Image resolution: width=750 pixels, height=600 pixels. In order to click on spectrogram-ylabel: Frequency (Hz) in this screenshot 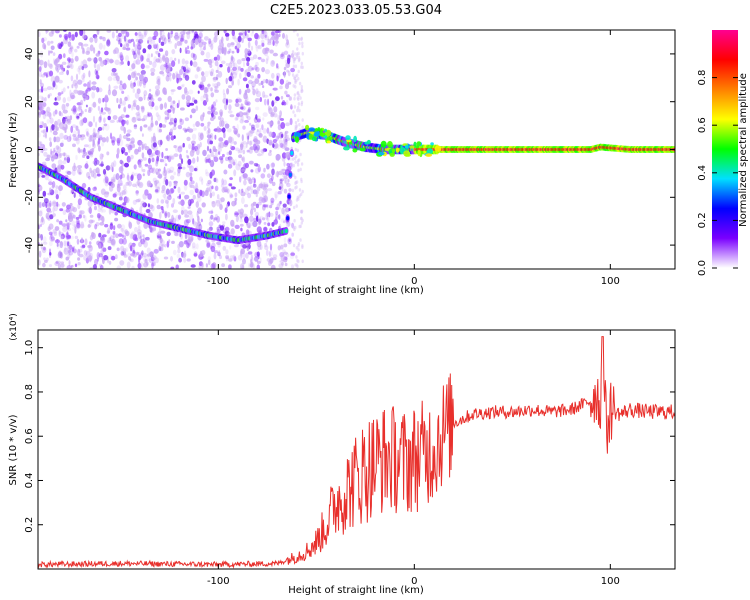, I will do `click(13, 150)`.